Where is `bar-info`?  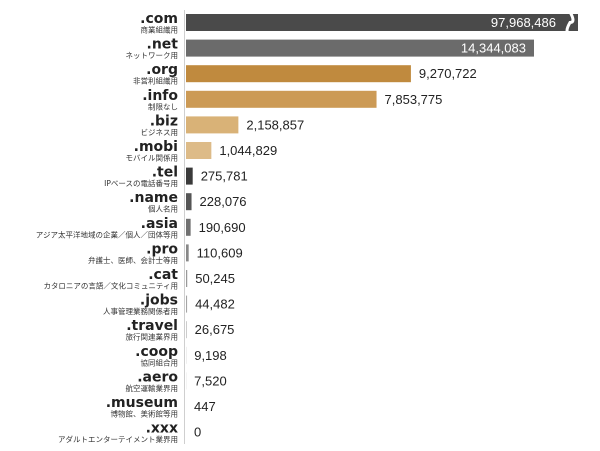 bar-info is located at coordinates (281, 99).